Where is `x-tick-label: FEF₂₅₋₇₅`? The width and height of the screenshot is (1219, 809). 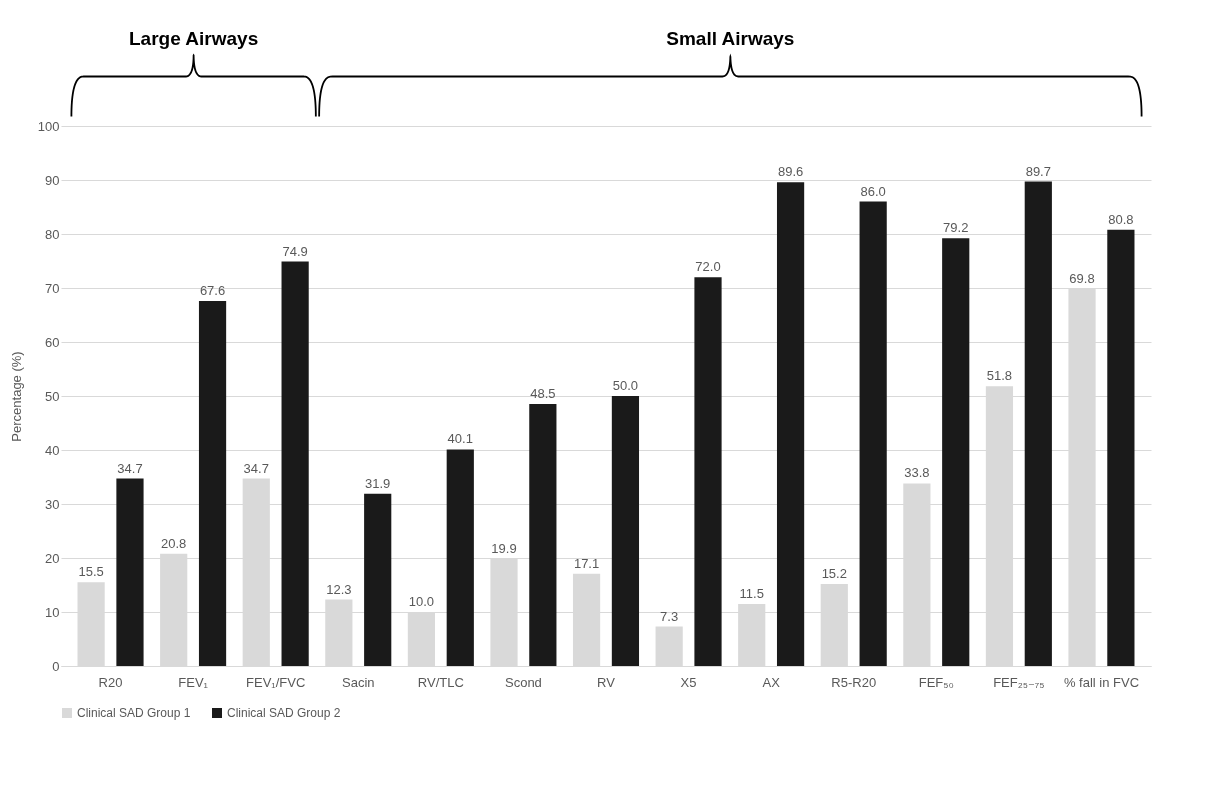 x-tick-label: FEF₂₅₋₇₅ is located at coordinates (1019, 682).